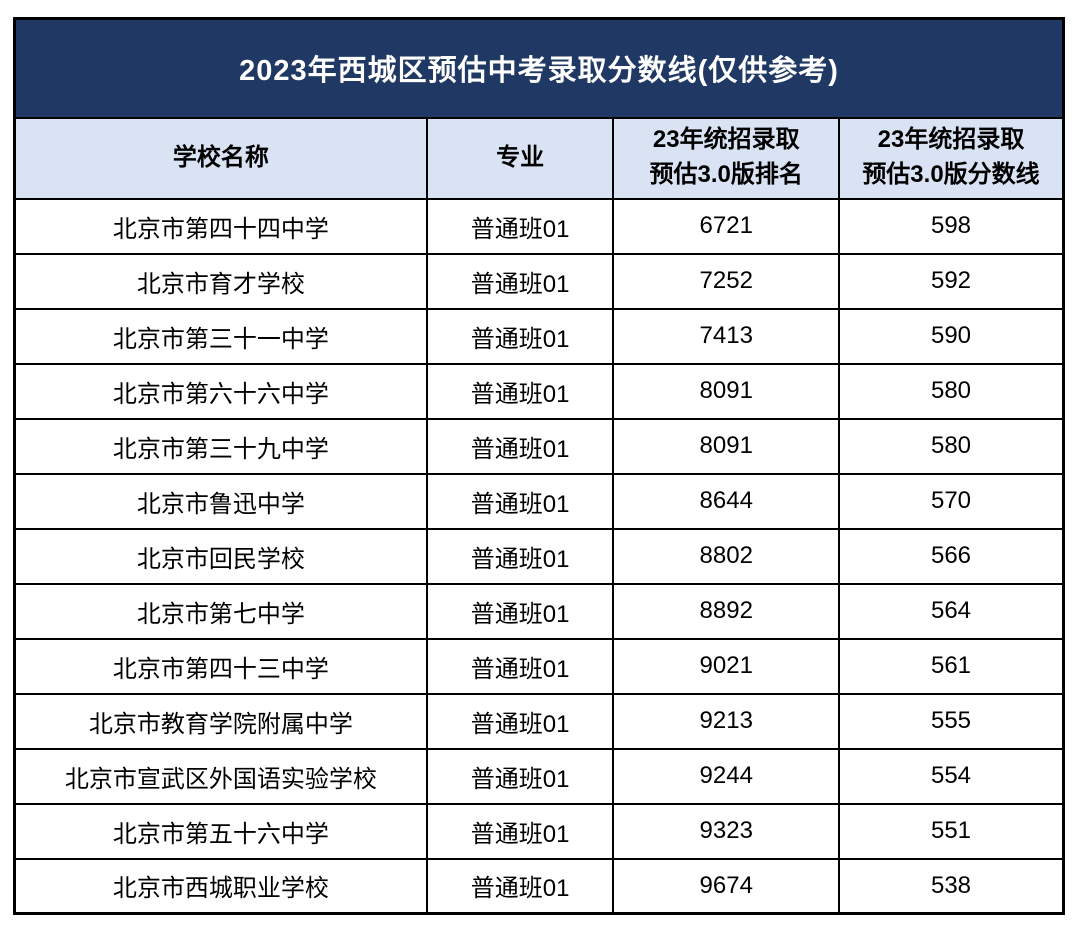  I want to click on table-title: 2023年西城区预估中考录取分数线(仅供参考), so click(539, 68).